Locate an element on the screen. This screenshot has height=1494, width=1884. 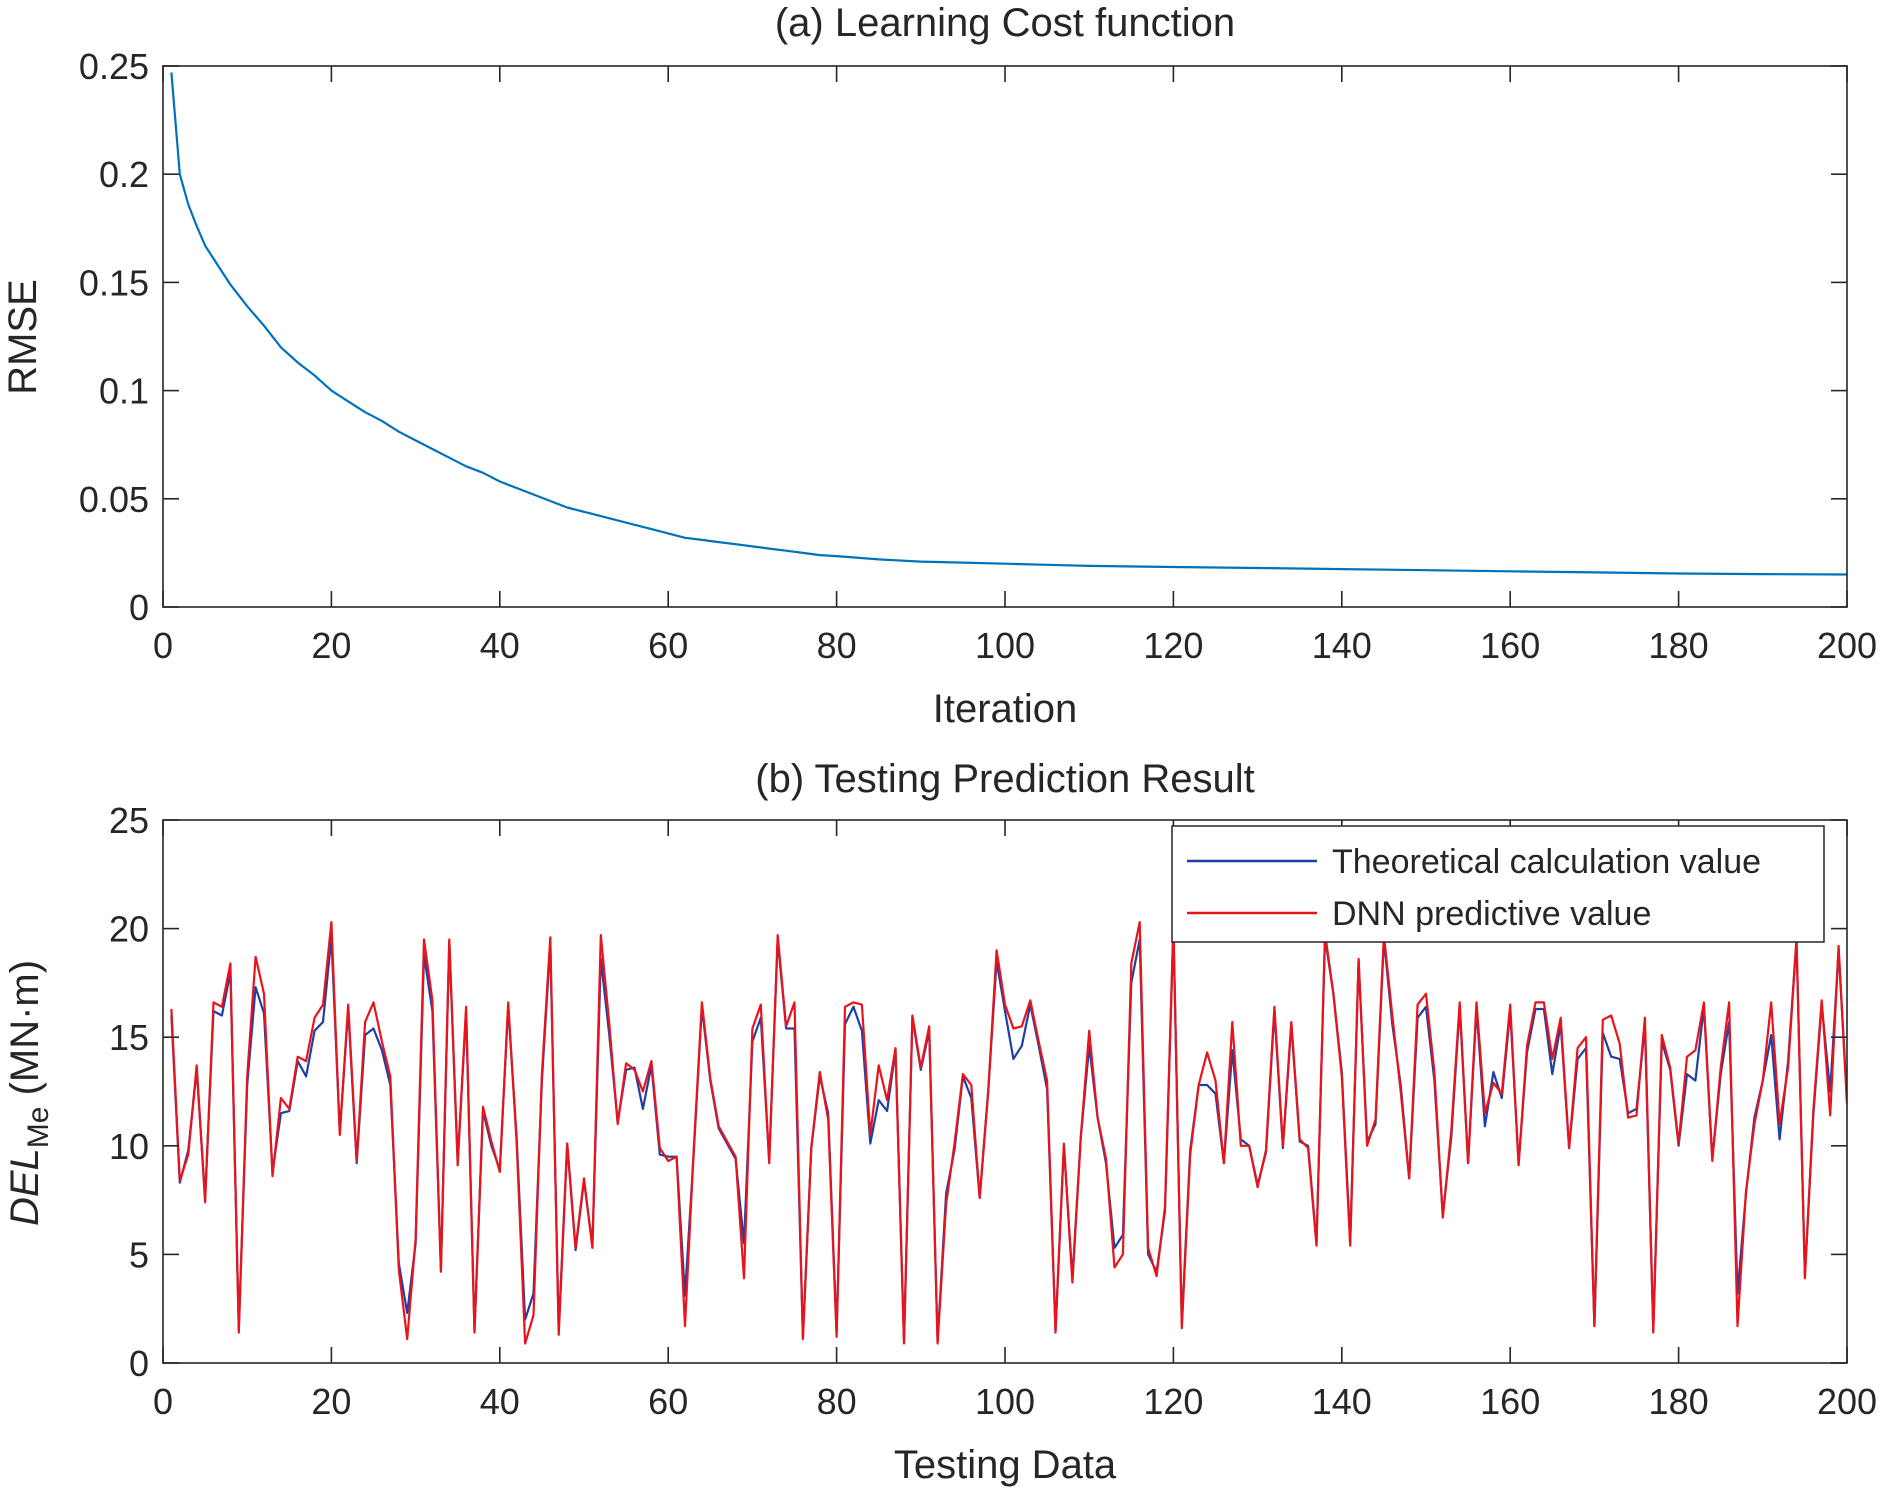
legend-box is located at coordinates (1498, 884).